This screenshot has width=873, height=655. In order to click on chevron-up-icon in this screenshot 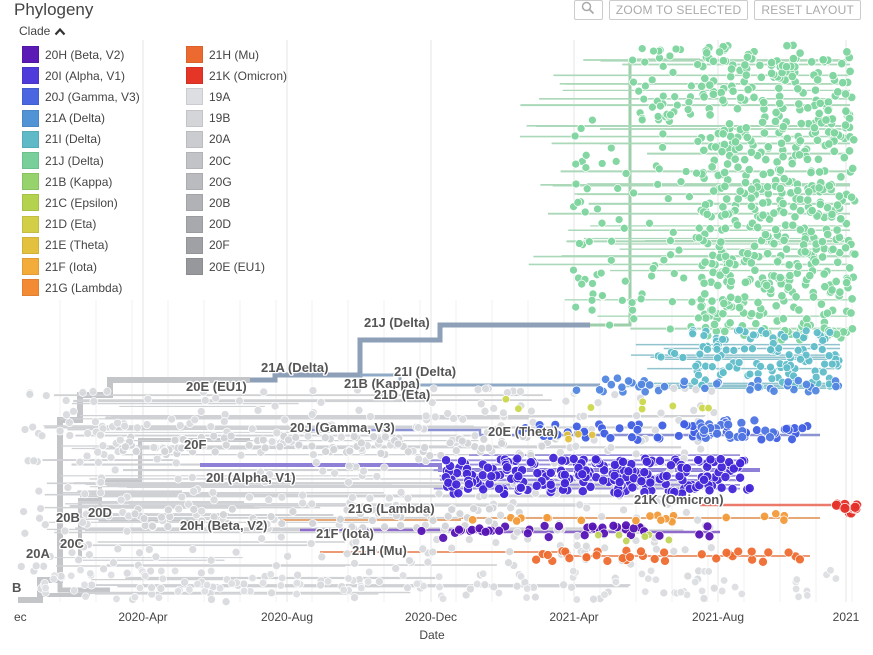, I will do `click(60, 31)`.